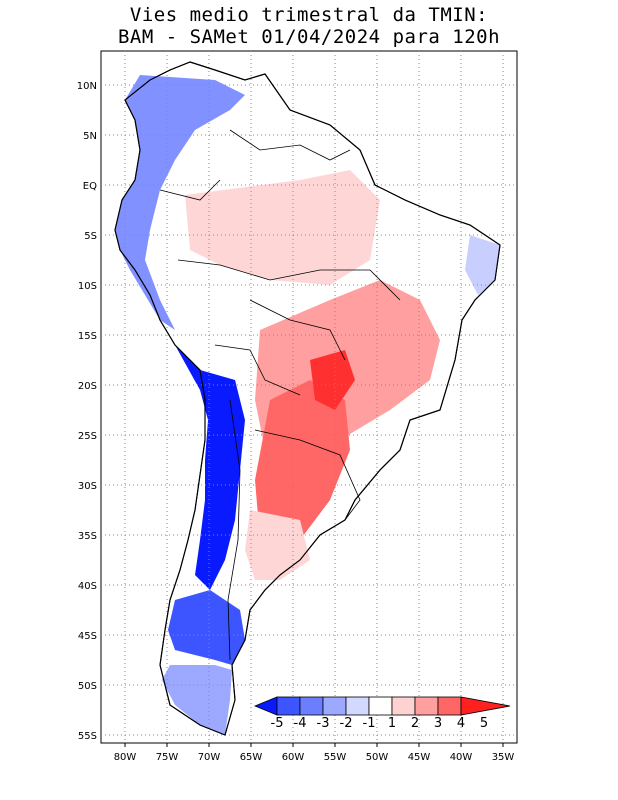 This screenshot has height=800, width=618. What do you see at coordinates (277, 545) in the screenshot?
I see `warm-bias-argentina` at bounding box center [277, 545].